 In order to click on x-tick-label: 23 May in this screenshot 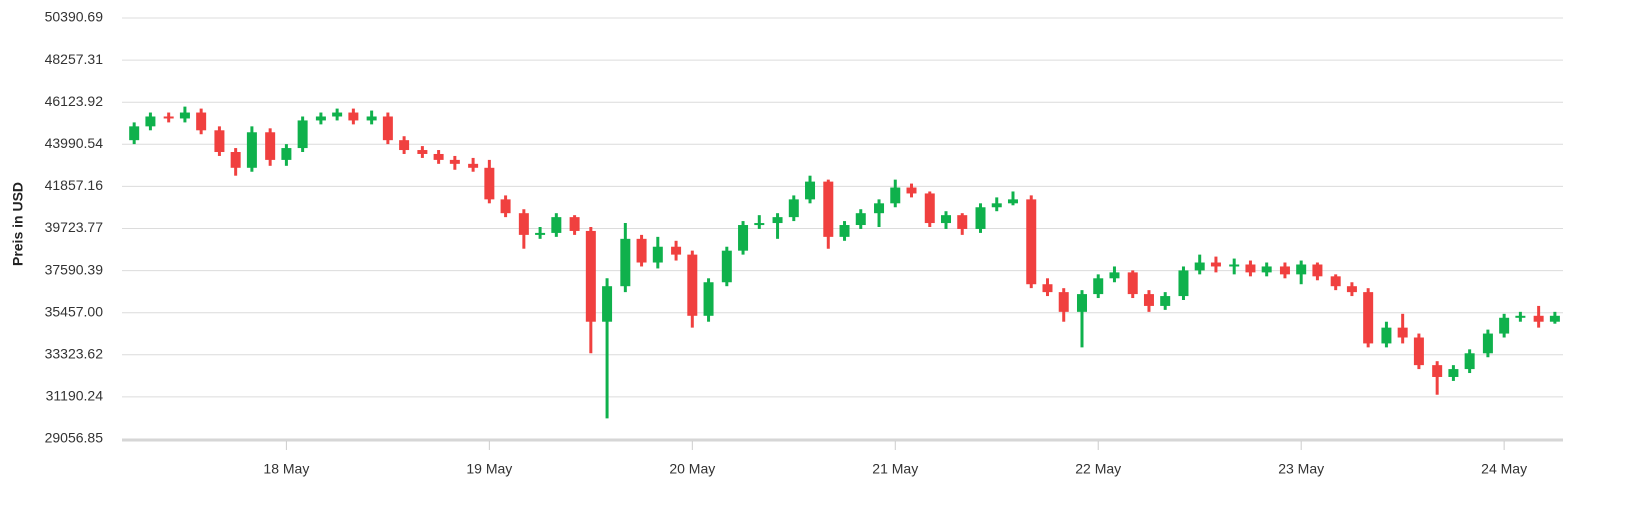, I will do `click(1301, 469)`.